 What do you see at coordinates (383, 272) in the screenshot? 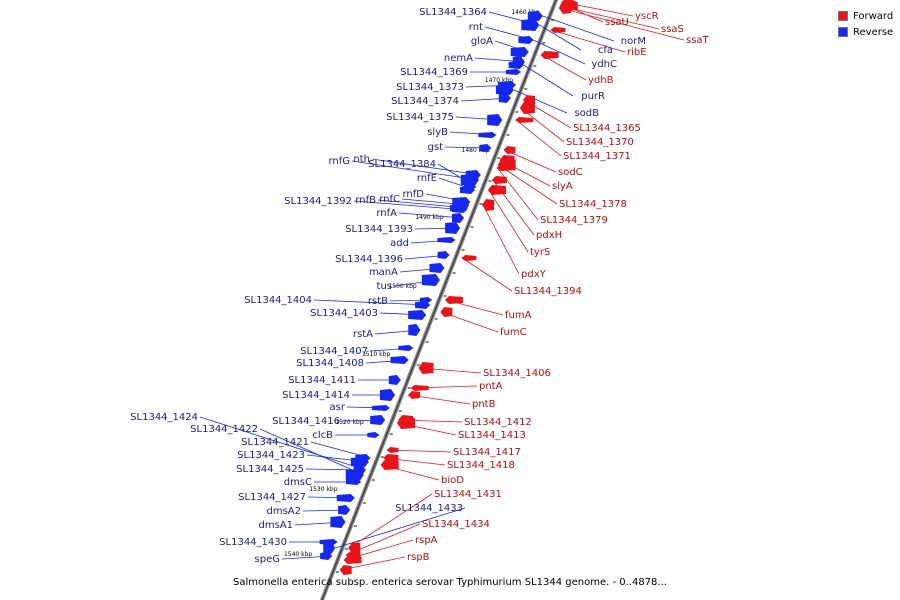
I see `reverse-gene-label: manA` at bounding box center [383, 272].